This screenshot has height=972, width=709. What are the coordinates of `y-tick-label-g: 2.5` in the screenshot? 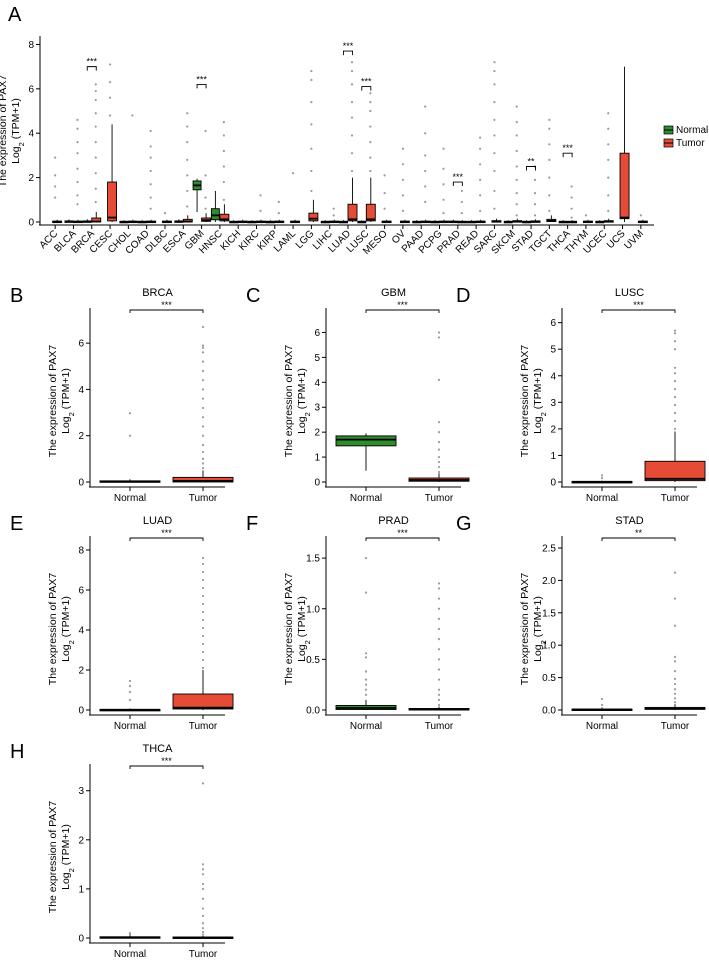 It's located at (549, 549).